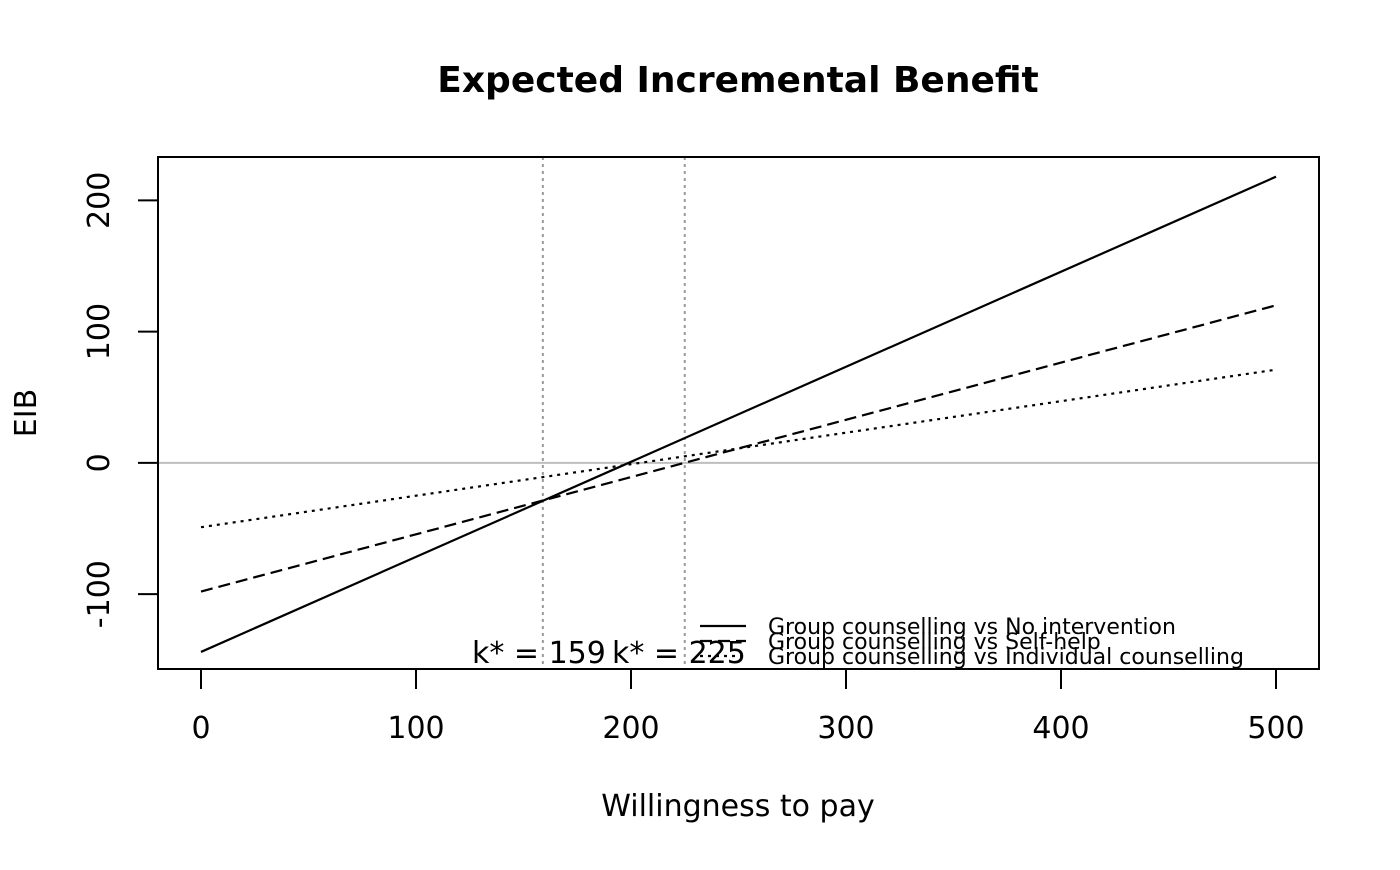 This screenshot has width=1400, height=870. What do you see at coordinates (200, 728) in the screenshot?
I see `x-tick-label-0: 0` at bounding box center [200, 728].